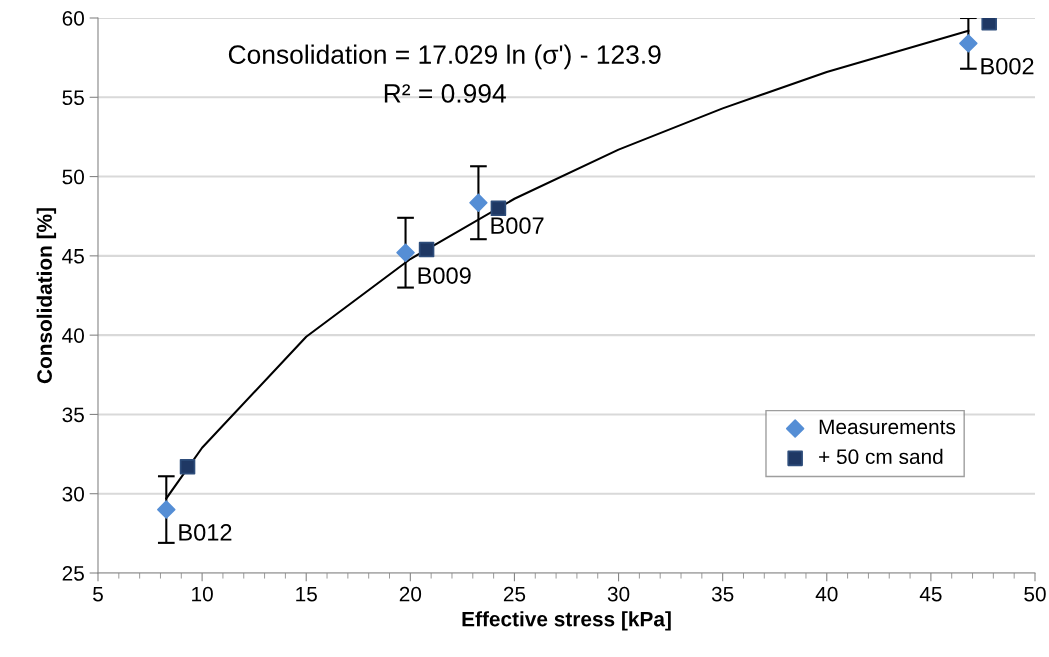 This screenshot has width=1049, height=657. Describe the element at coordinates (444, 275) in the screenshot. I see `annotation: B009` at that location.